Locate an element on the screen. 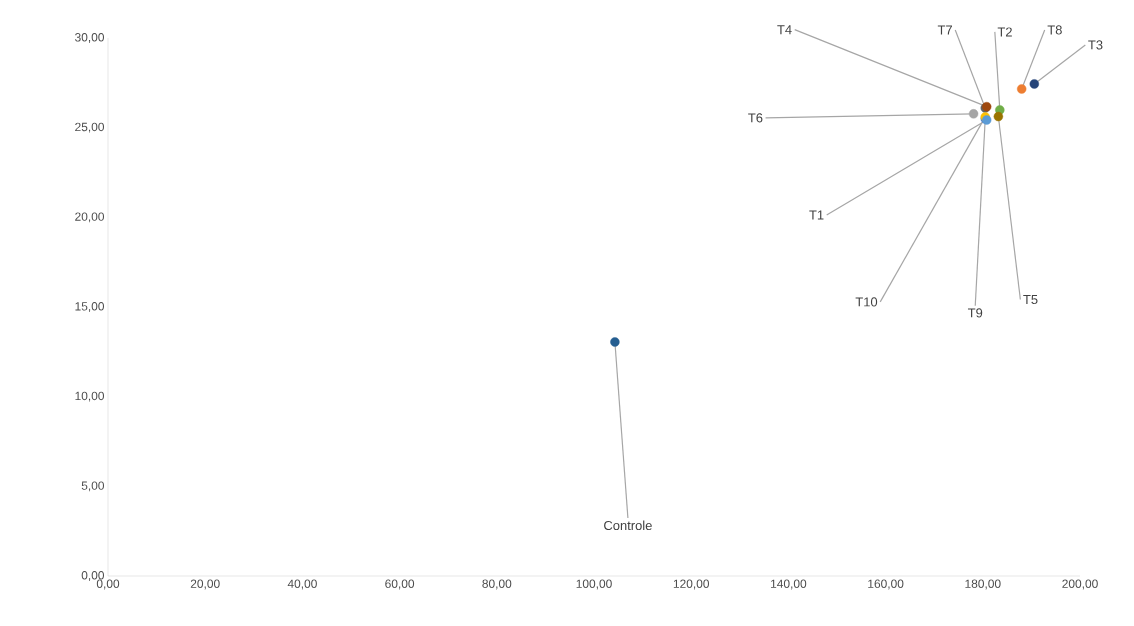 The width and height of the screenshot is (1134, 626). text: T2 is located at coordinates (1004, 32).